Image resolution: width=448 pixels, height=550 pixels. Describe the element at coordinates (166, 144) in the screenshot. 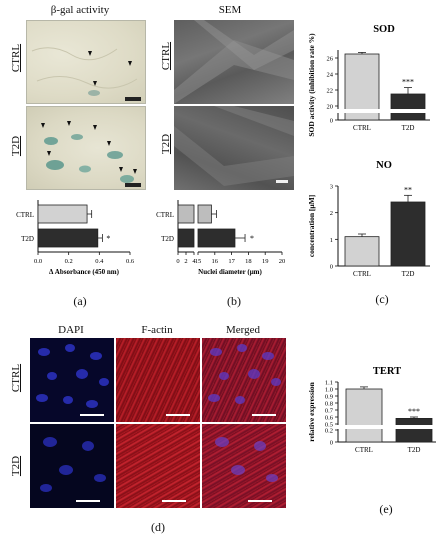

I see `panel-b-row-t2d-label: T2D` at that location.